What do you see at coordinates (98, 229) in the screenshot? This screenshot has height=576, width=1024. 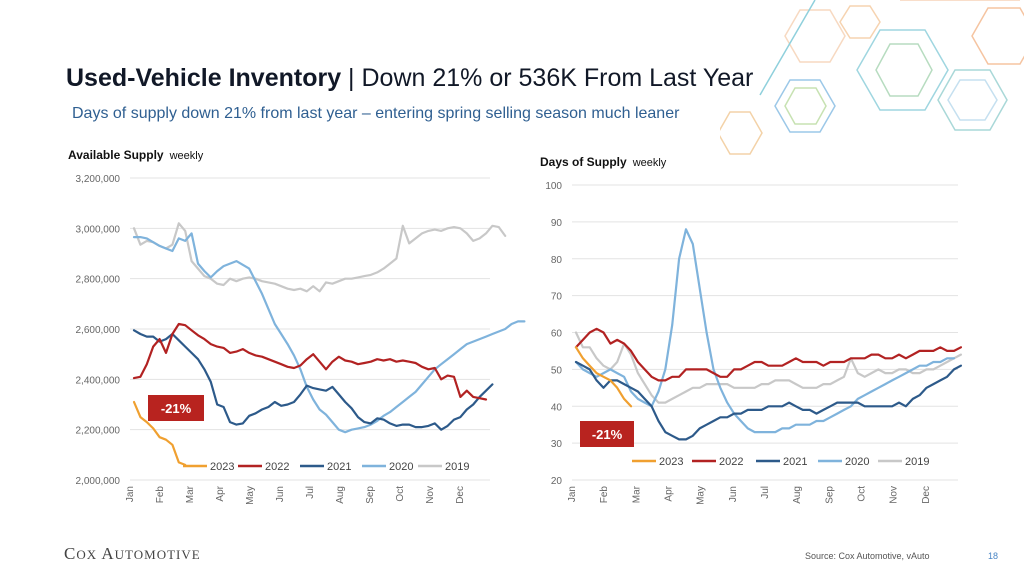 I see `y-tick-label: 3,000,000` at bounding box center [98, 229].